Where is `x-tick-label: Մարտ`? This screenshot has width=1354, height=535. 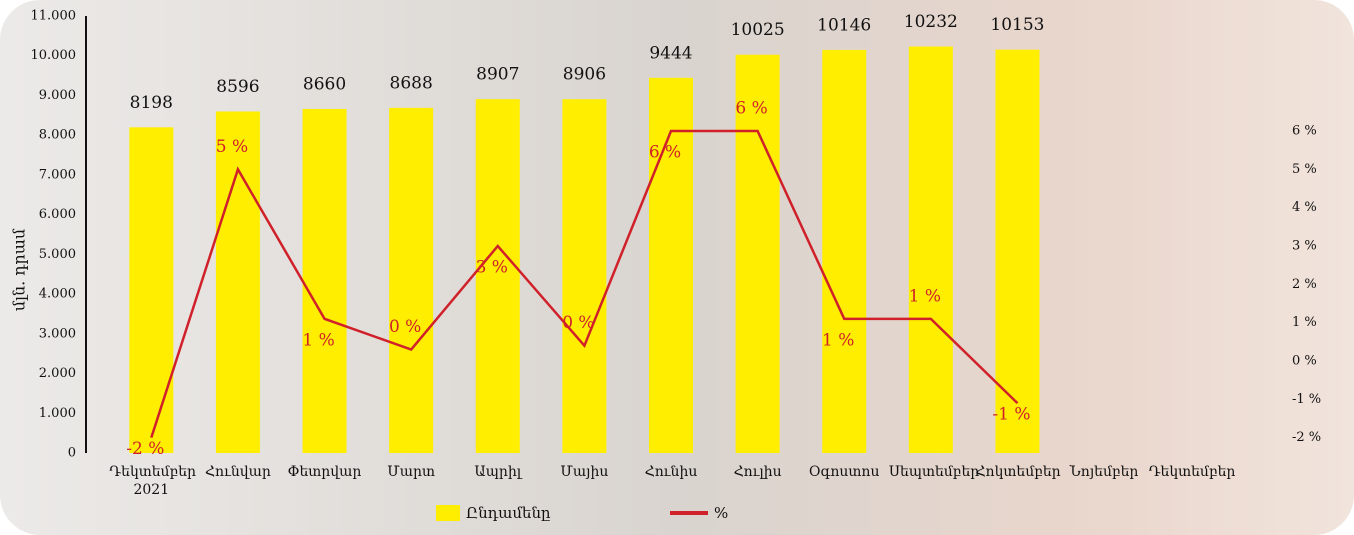 x-tick-label: Մարտ is located at coordinates (411, 472).